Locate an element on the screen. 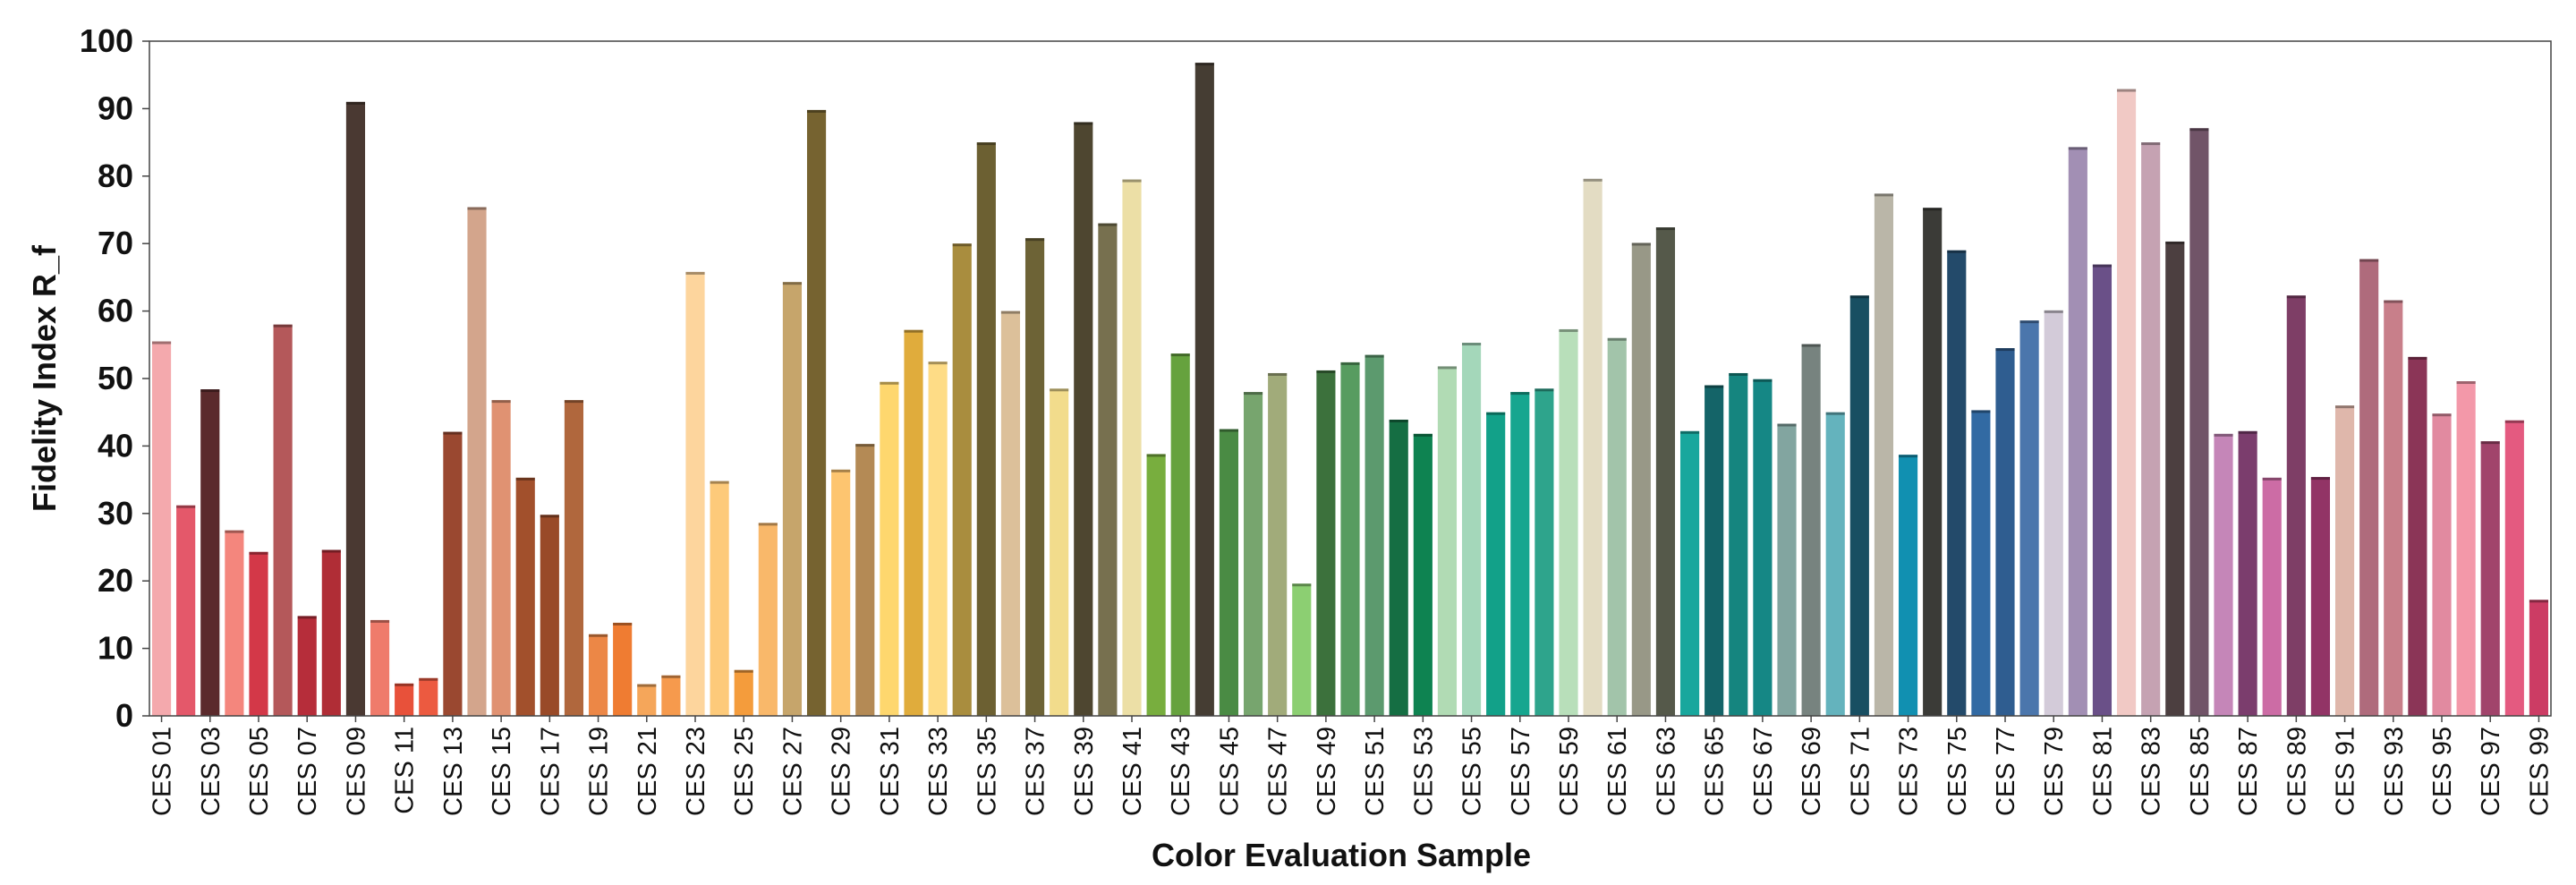  x-tick-label: CES 07 is located at coordinates (307, 772).